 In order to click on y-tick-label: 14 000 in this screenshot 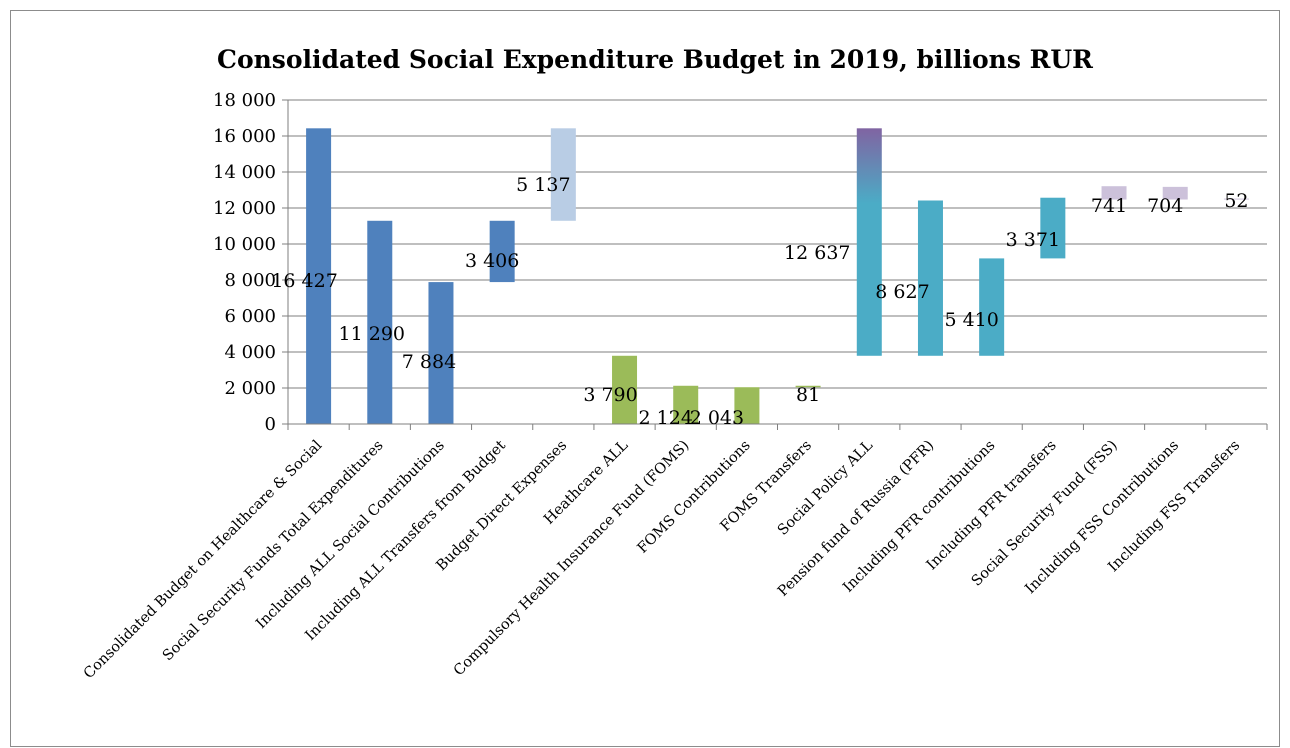, I will do `click(244, 172)`.